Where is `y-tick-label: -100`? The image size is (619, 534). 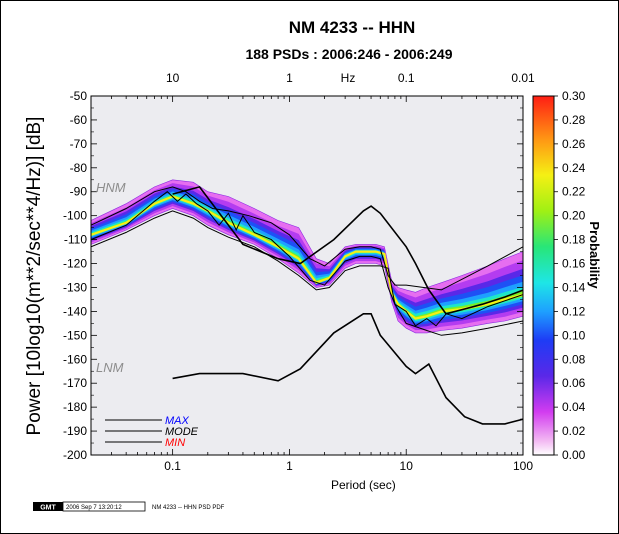 y-tick-label: -100 is located at coordinates (75, 216).